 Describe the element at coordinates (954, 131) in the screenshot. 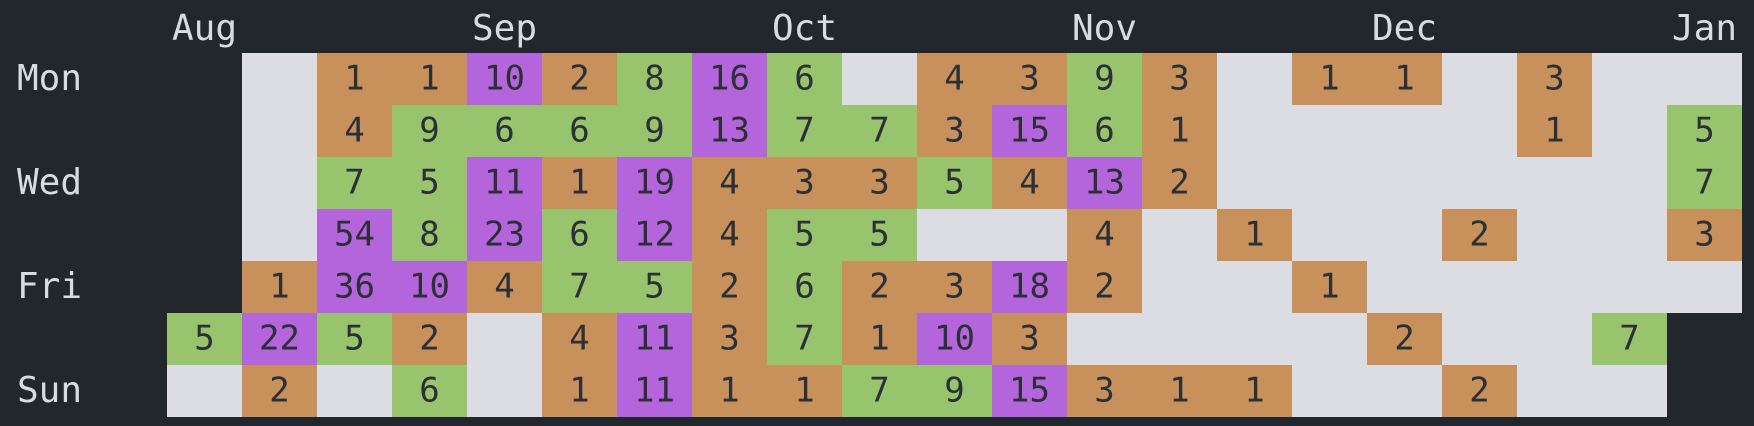

I see `heatmap-cell-value-10-1: 3` at that location.